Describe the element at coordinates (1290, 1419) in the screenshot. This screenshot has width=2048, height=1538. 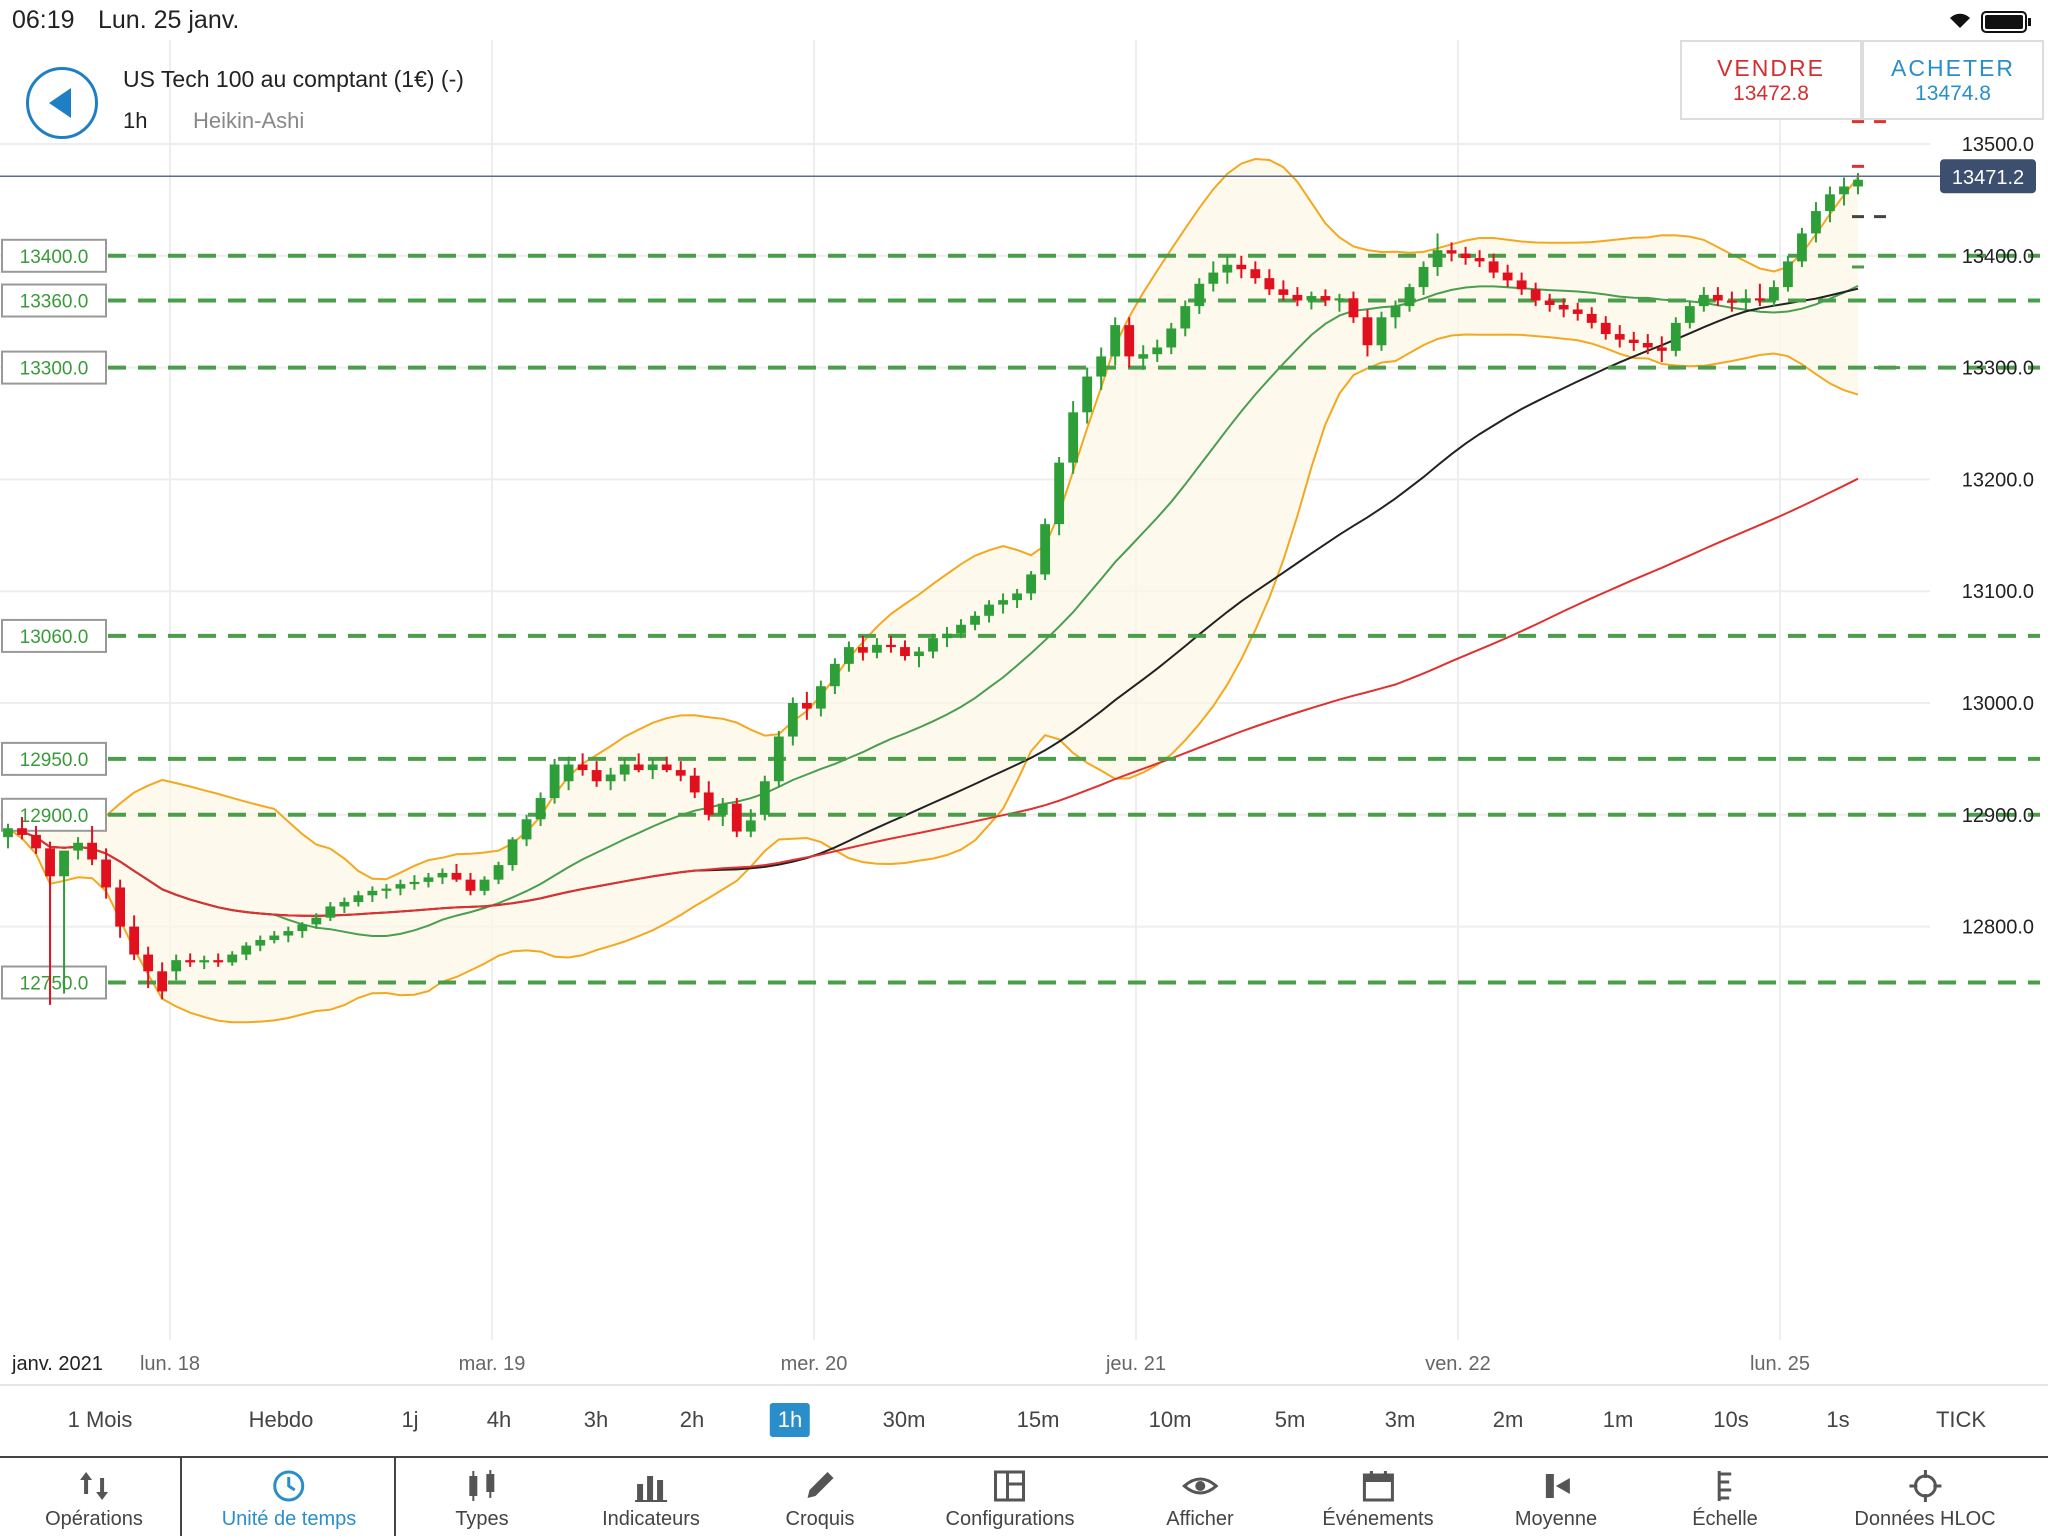
I see `timeframe-option: 5m` at that location.